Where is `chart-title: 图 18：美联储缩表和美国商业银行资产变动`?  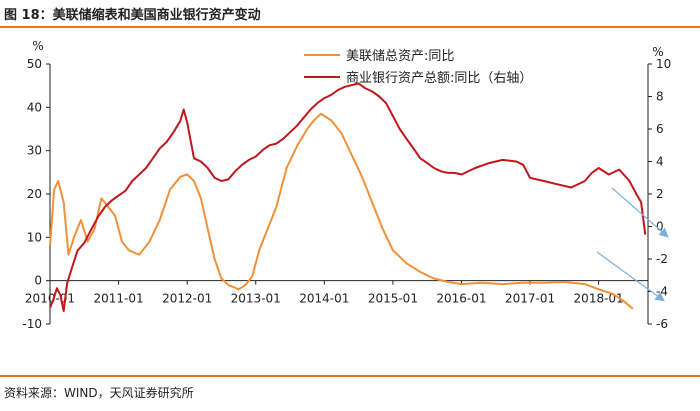
chart-title: 图 18：美联储缩表和美国商业银行资产变动 is located at coordinates (132, 15).